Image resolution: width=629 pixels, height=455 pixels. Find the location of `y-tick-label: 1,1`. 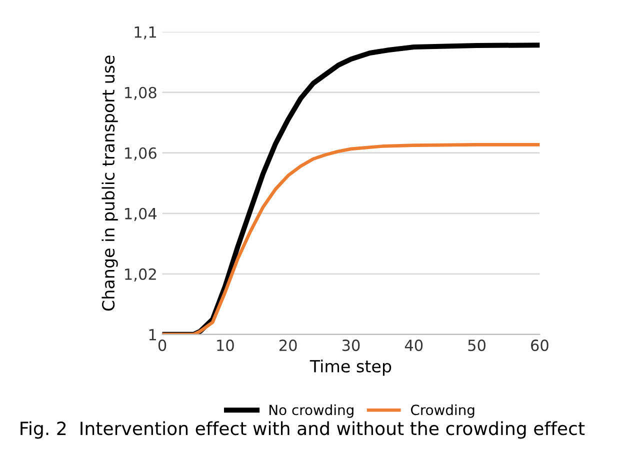

y-tick-label: 1,1 is located at coordinates (145, 33).